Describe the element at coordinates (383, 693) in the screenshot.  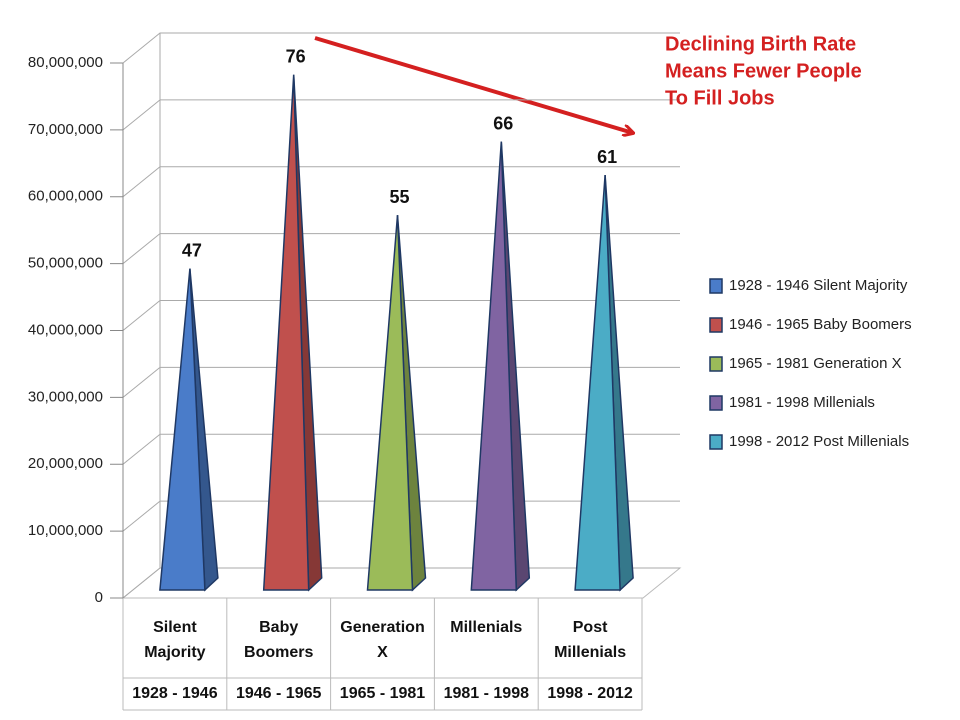
I see `x-period-label: 1965 - 1981` at that location.